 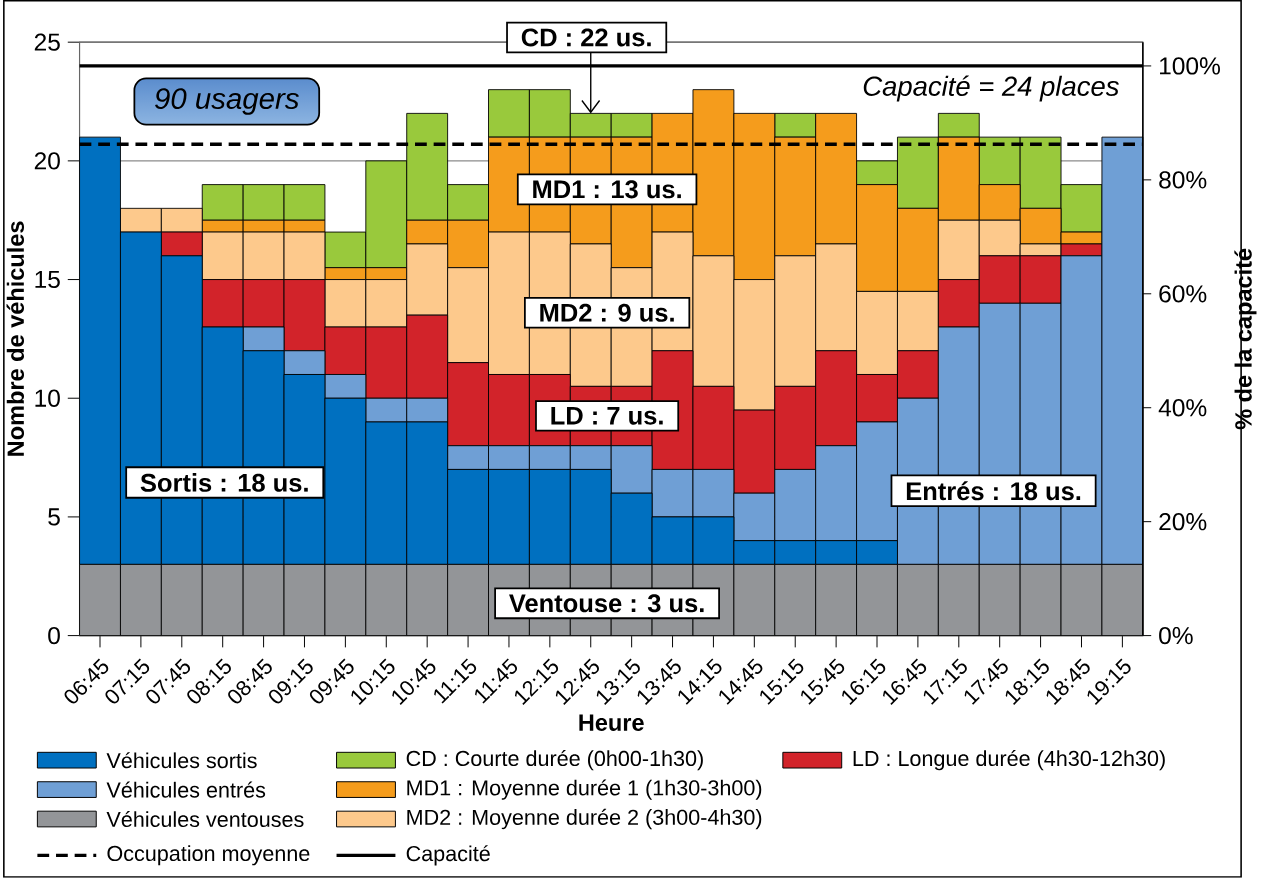 What do you see at coordinates (54, 636) in the screenshot?
I see `y-tick-label: 0` at bounding box center [54, 636].